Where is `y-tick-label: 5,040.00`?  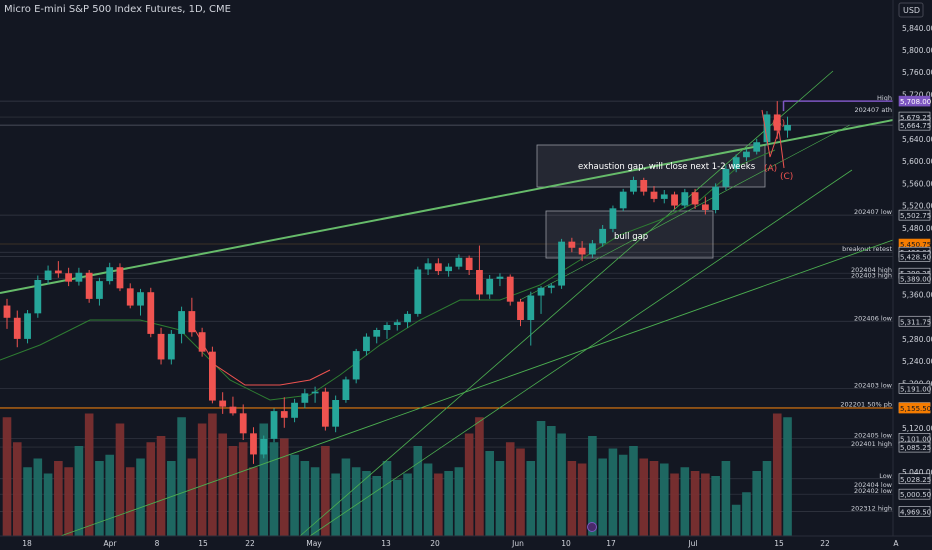
y-tick-label: 5,040.00 is located at coordinates (917, 472).